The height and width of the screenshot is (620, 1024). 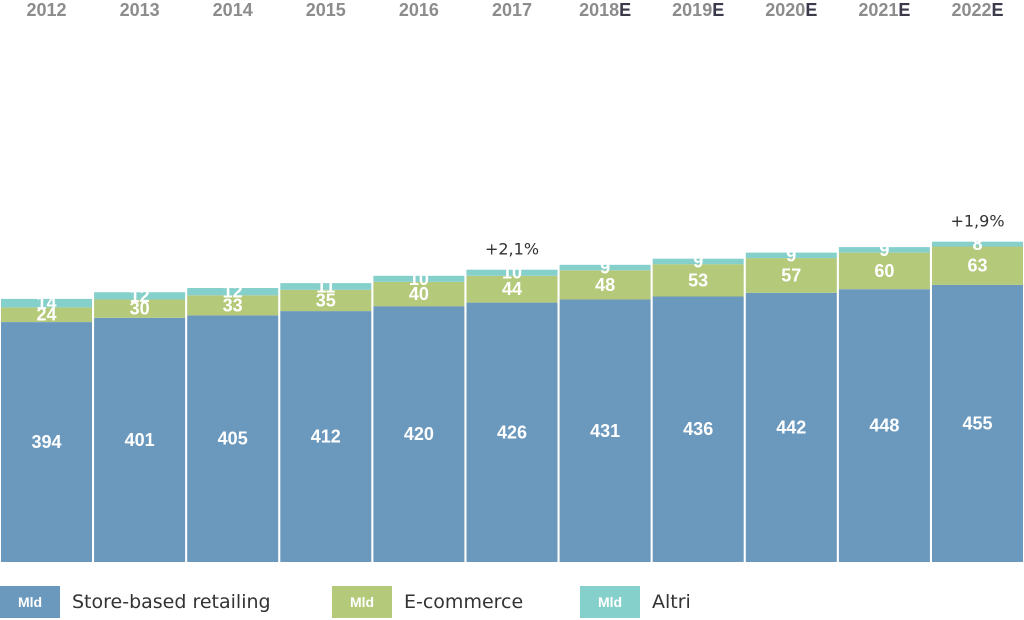 I want to click on value-label-store-2022: 455, so click(x=977, y=424).